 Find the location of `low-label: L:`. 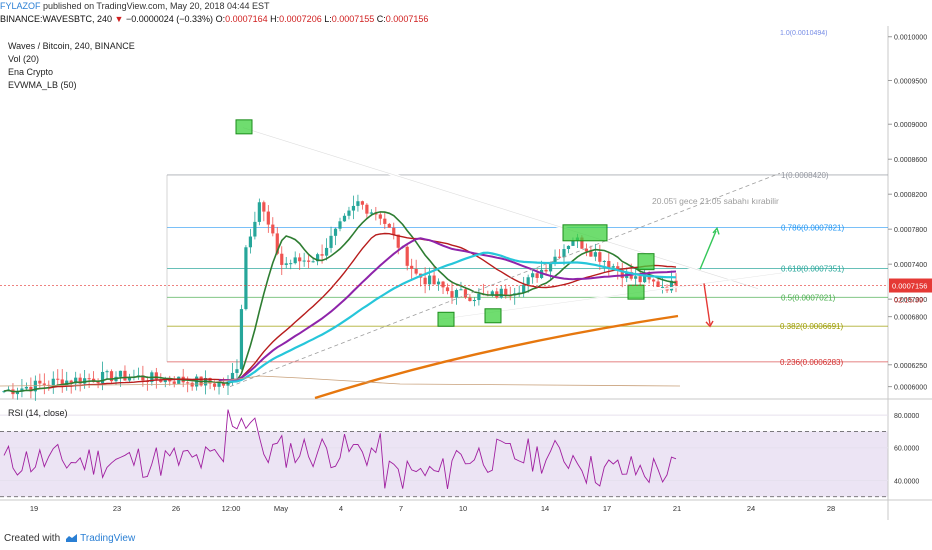

low-label: L: is located at coordinates (328, 19).